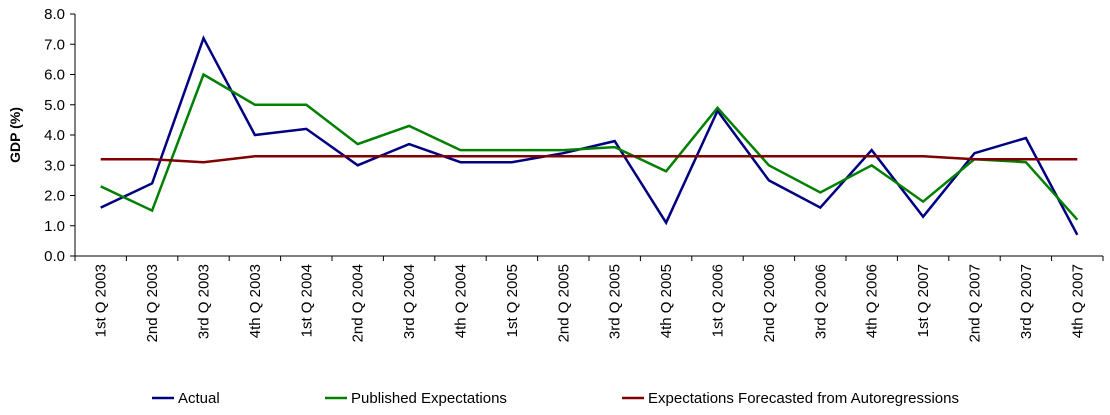 The image size is (1110, 415). What do you see at coordinates (769, 303) in the screenshot?
I see `x-tick-label: 2nd Q 2006` at bounding box center [769, 303].